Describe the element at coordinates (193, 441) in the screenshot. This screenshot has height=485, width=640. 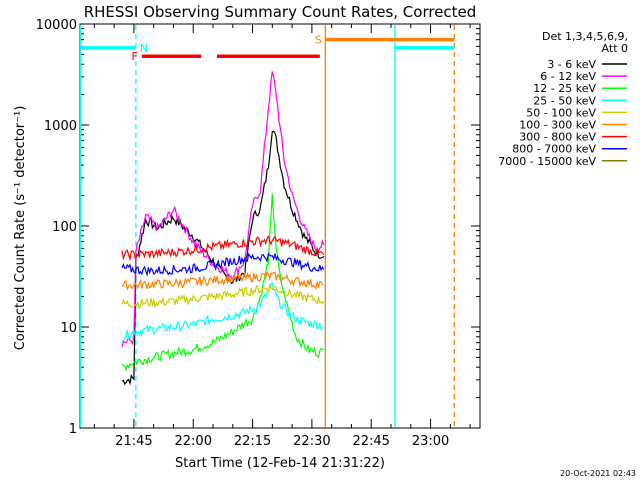
I see `x-tick-label: 22:00` at that location.